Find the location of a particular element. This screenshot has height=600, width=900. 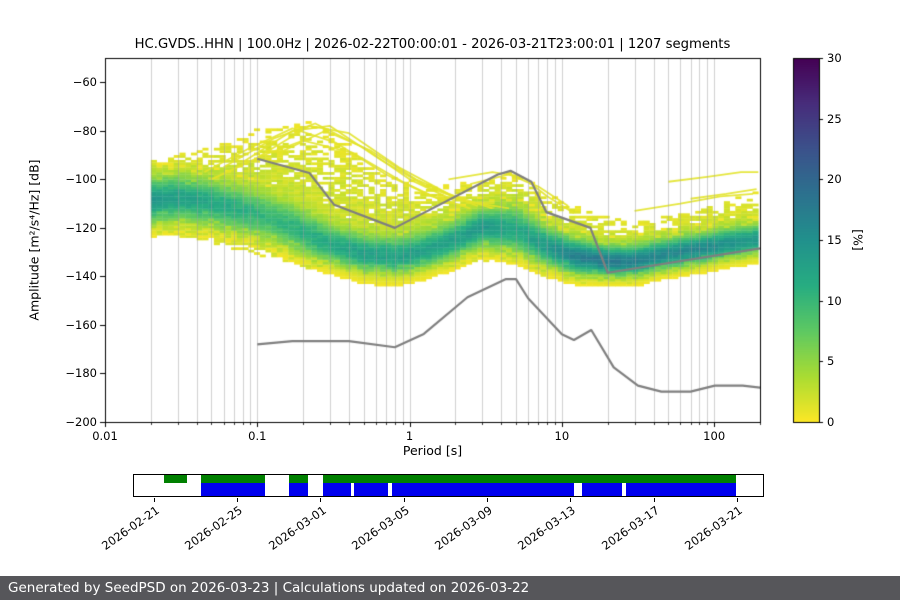

colorbar-tick-label: 30 is located at coordinates (834, 58).